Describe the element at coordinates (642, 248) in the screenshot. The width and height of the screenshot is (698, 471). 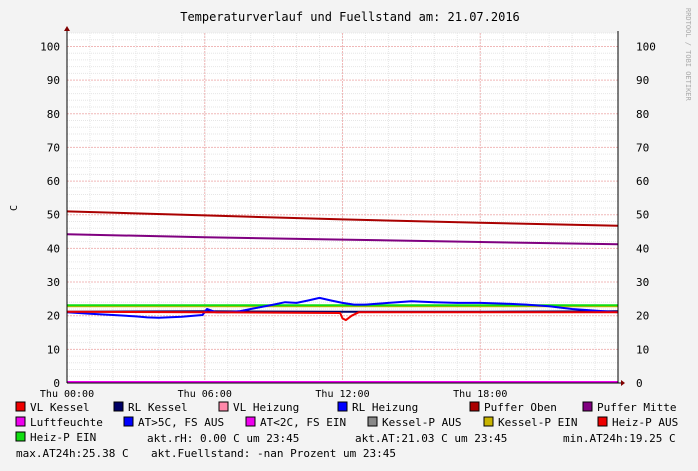
I see `y-tick-label-right: 40` at that location.